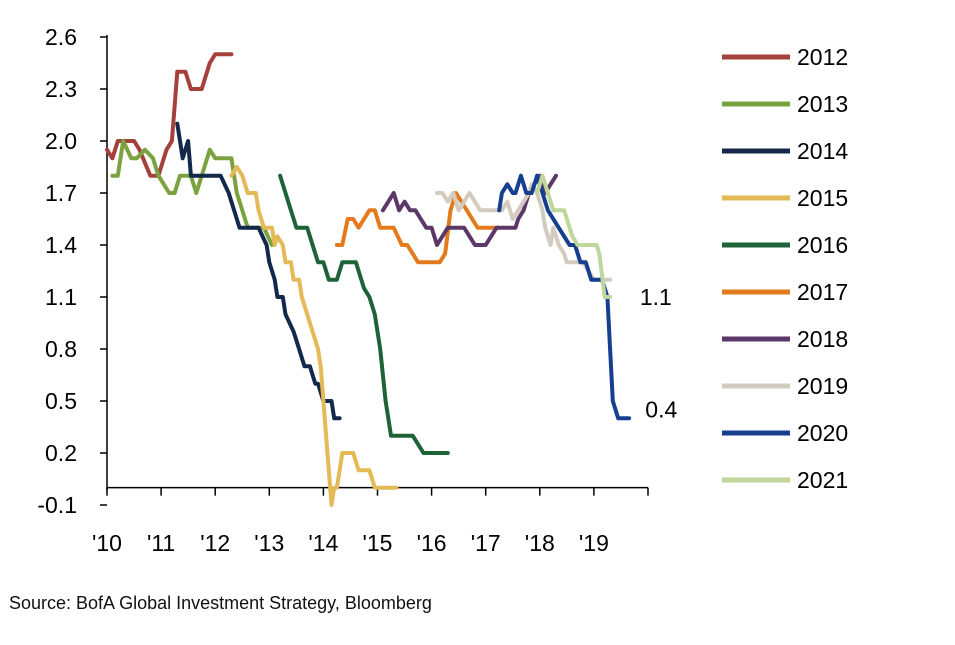 This screenshot has width=955, height=645. Describe the element at coordinates (432, 543) in the screenshot. I see `x-tick-label: '16` at that location.